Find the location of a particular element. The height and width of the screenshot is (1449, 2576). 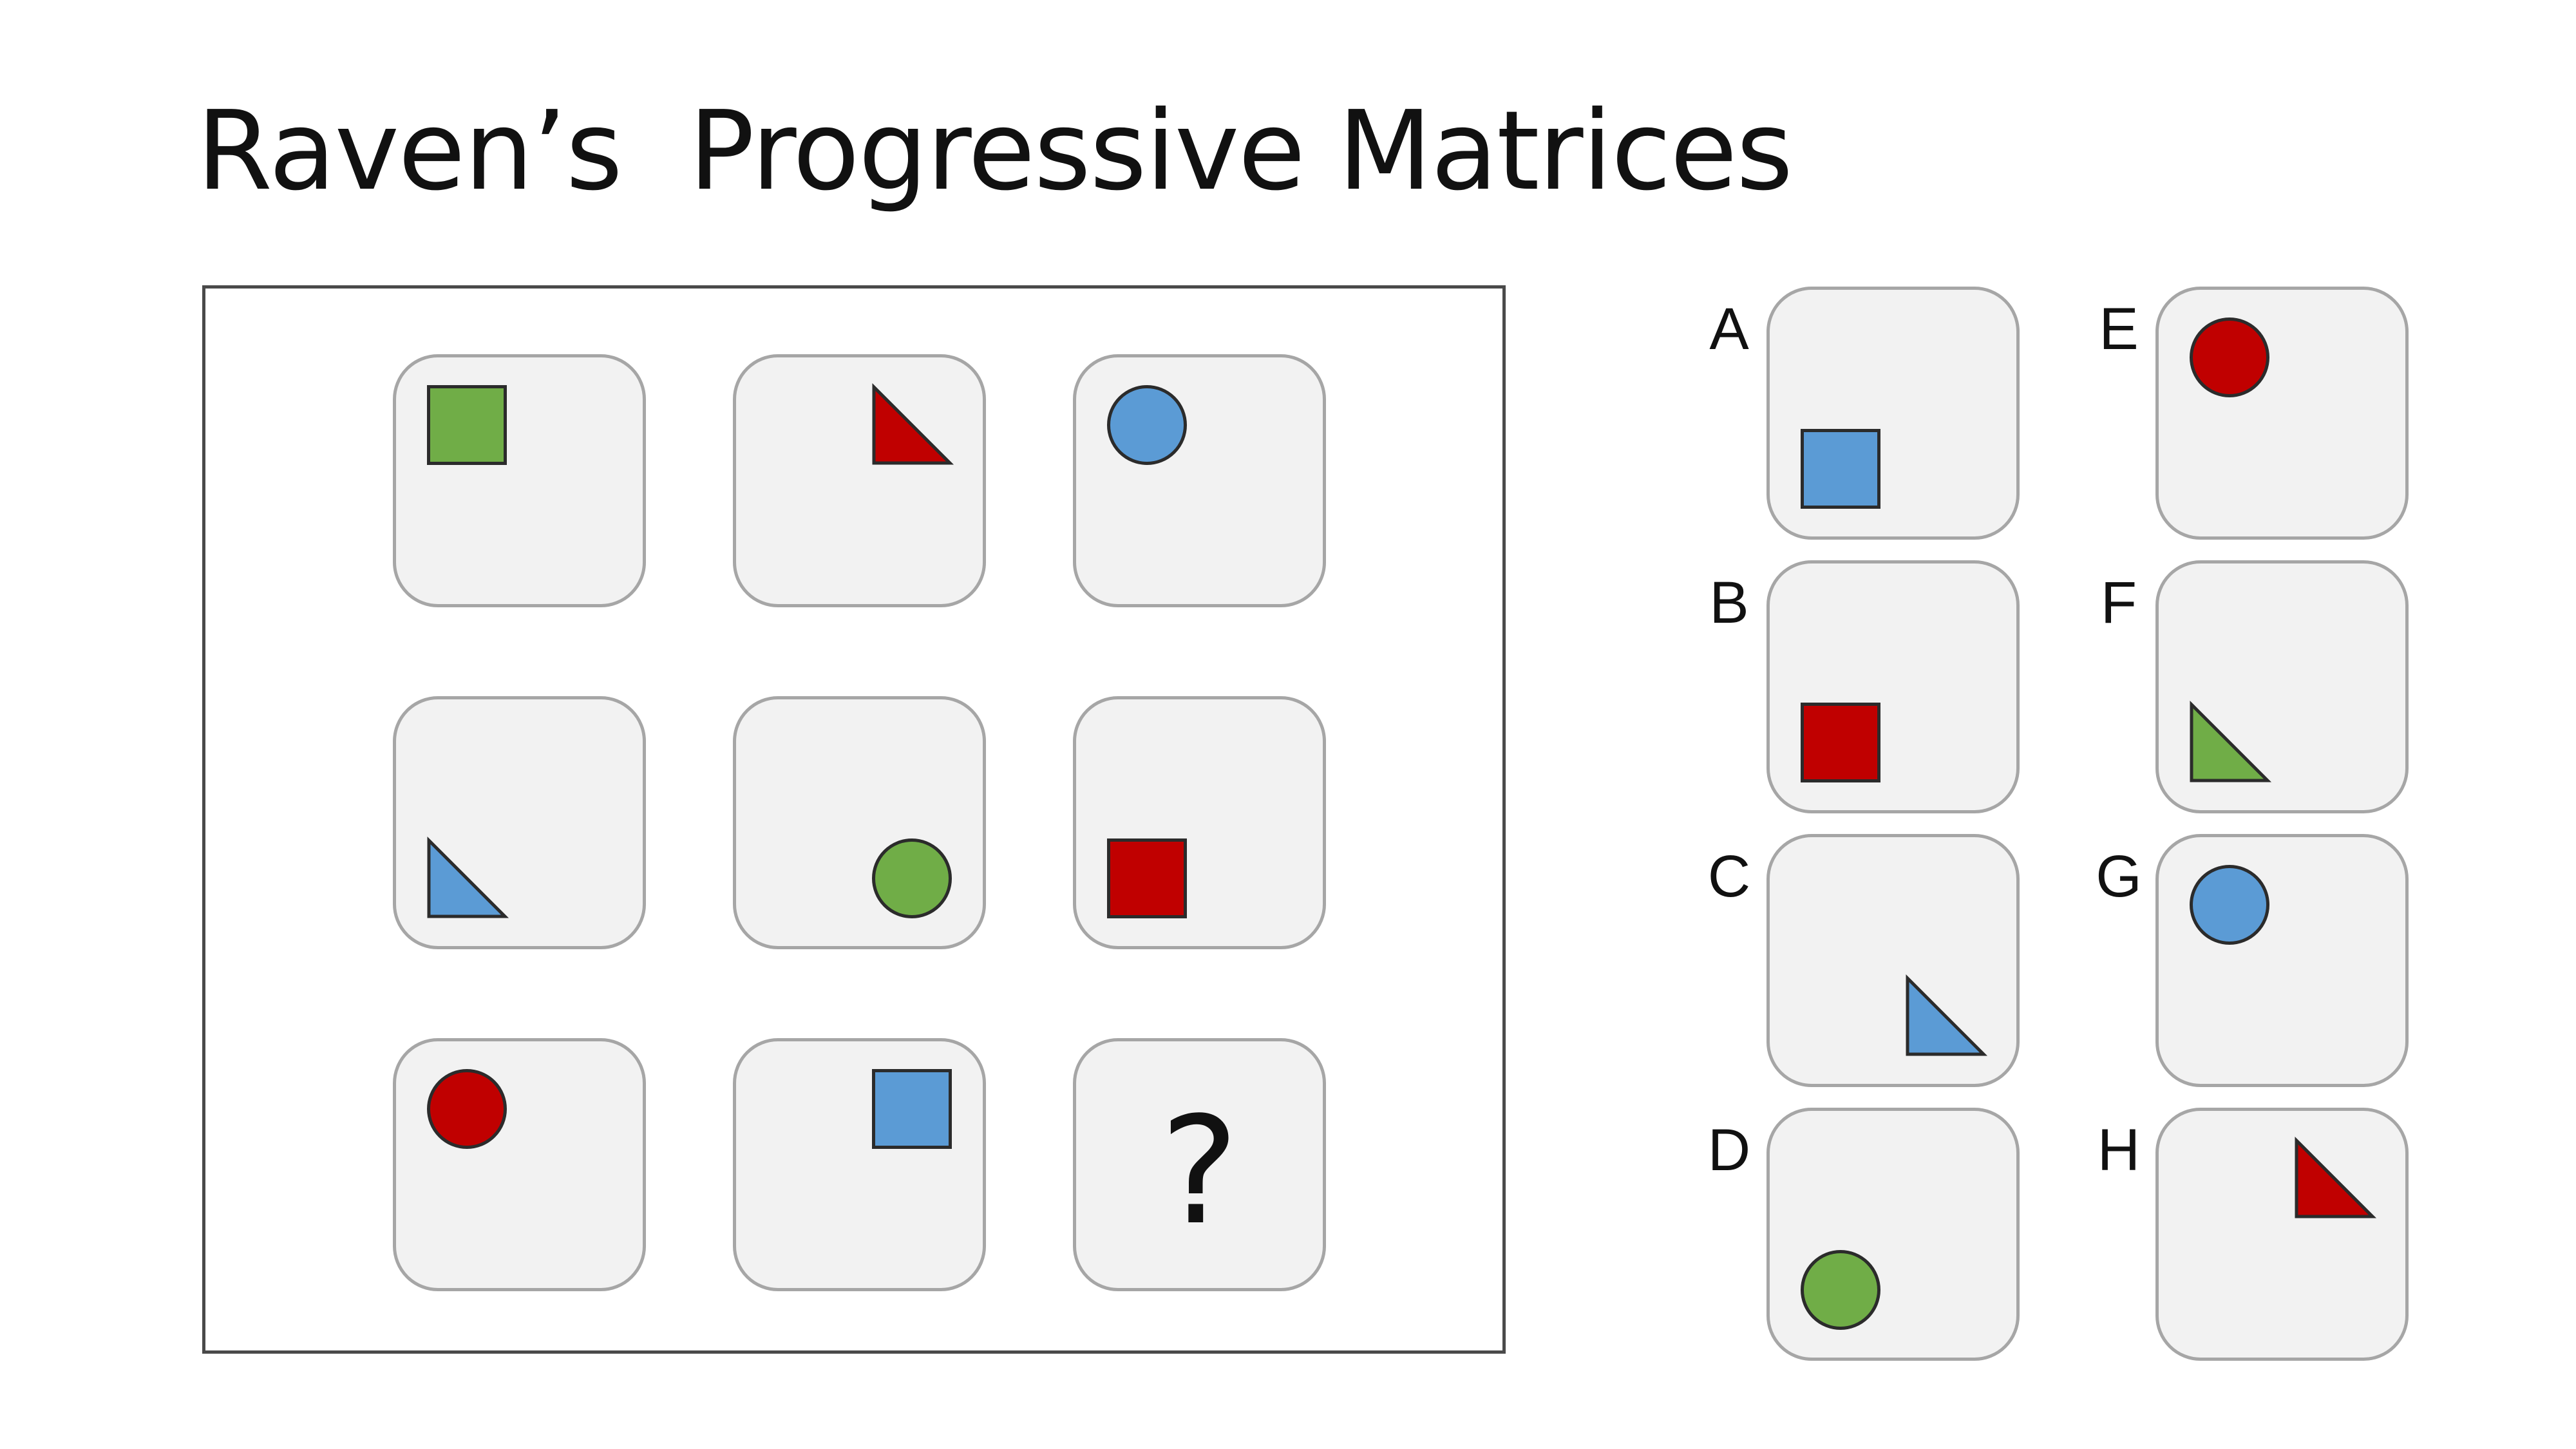

option-label-h: H is located at coordinates (2119, 1150).